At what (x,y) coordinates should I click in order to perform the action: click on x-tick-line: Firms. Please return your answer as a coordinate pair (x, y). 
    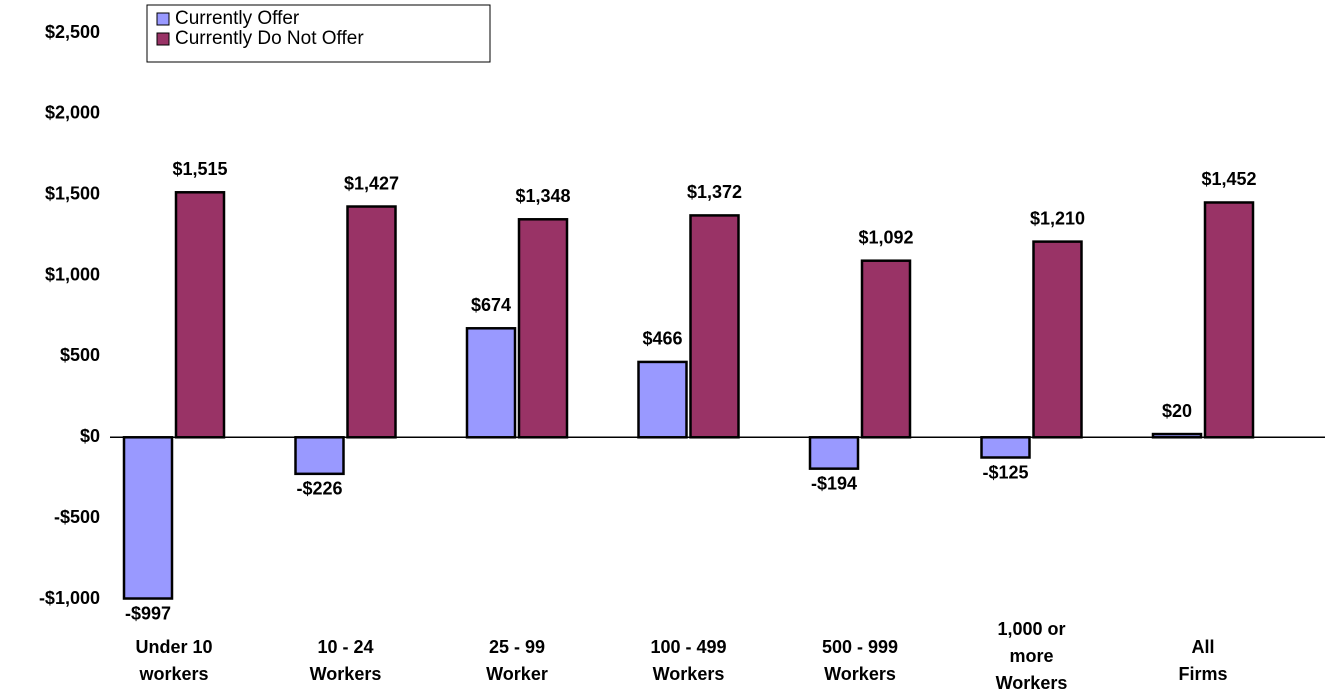
    Looking at the image, I should click on (1202, 674).